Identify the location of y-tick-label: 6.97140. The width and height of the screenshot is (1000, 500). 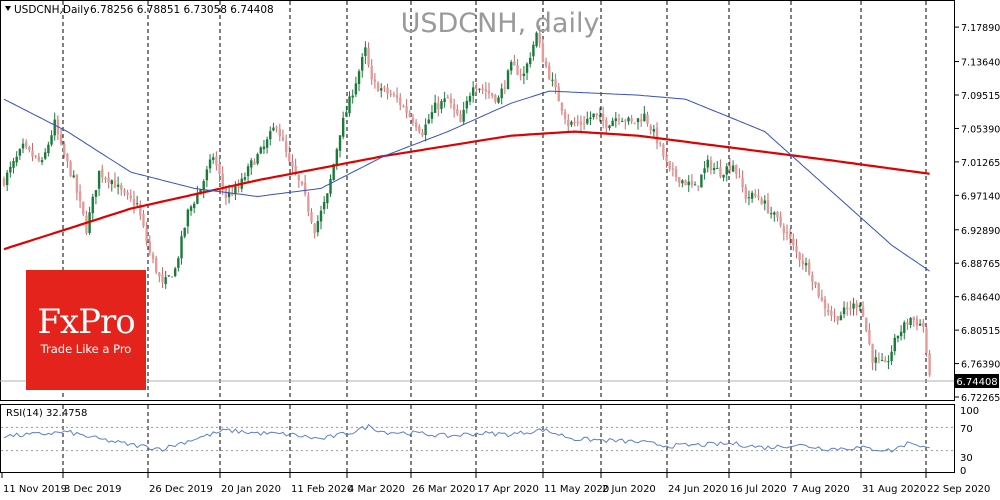
(980, 196).